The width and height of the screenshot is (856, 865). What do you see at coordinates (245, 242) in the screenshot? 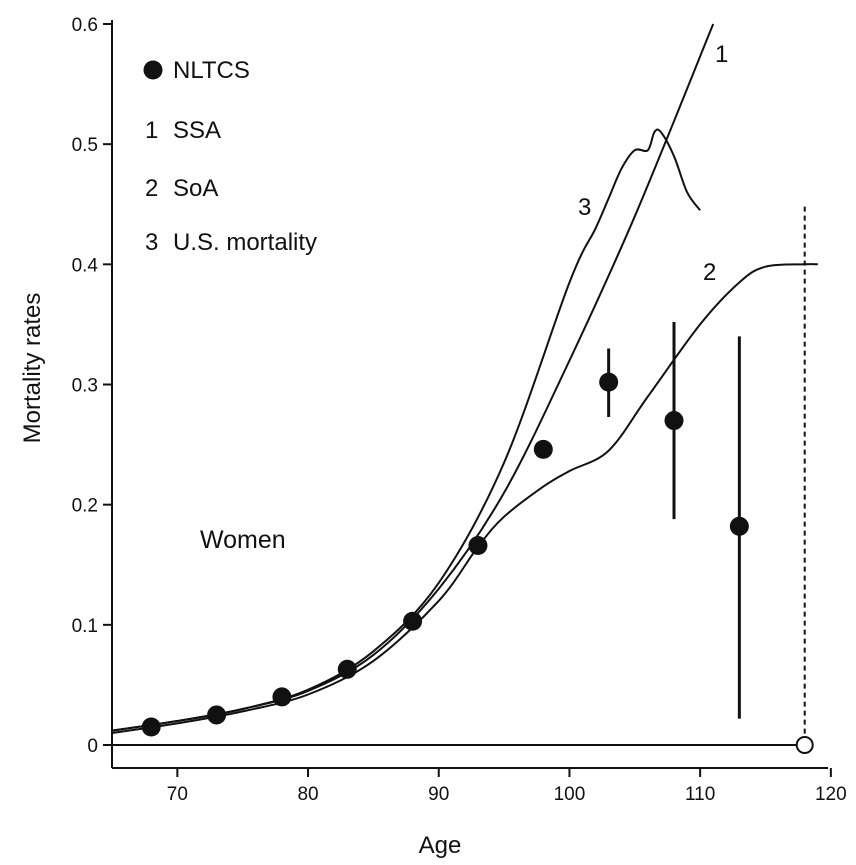
I see `legend-label: U.S. mortality` at bounding box center [245, 242].